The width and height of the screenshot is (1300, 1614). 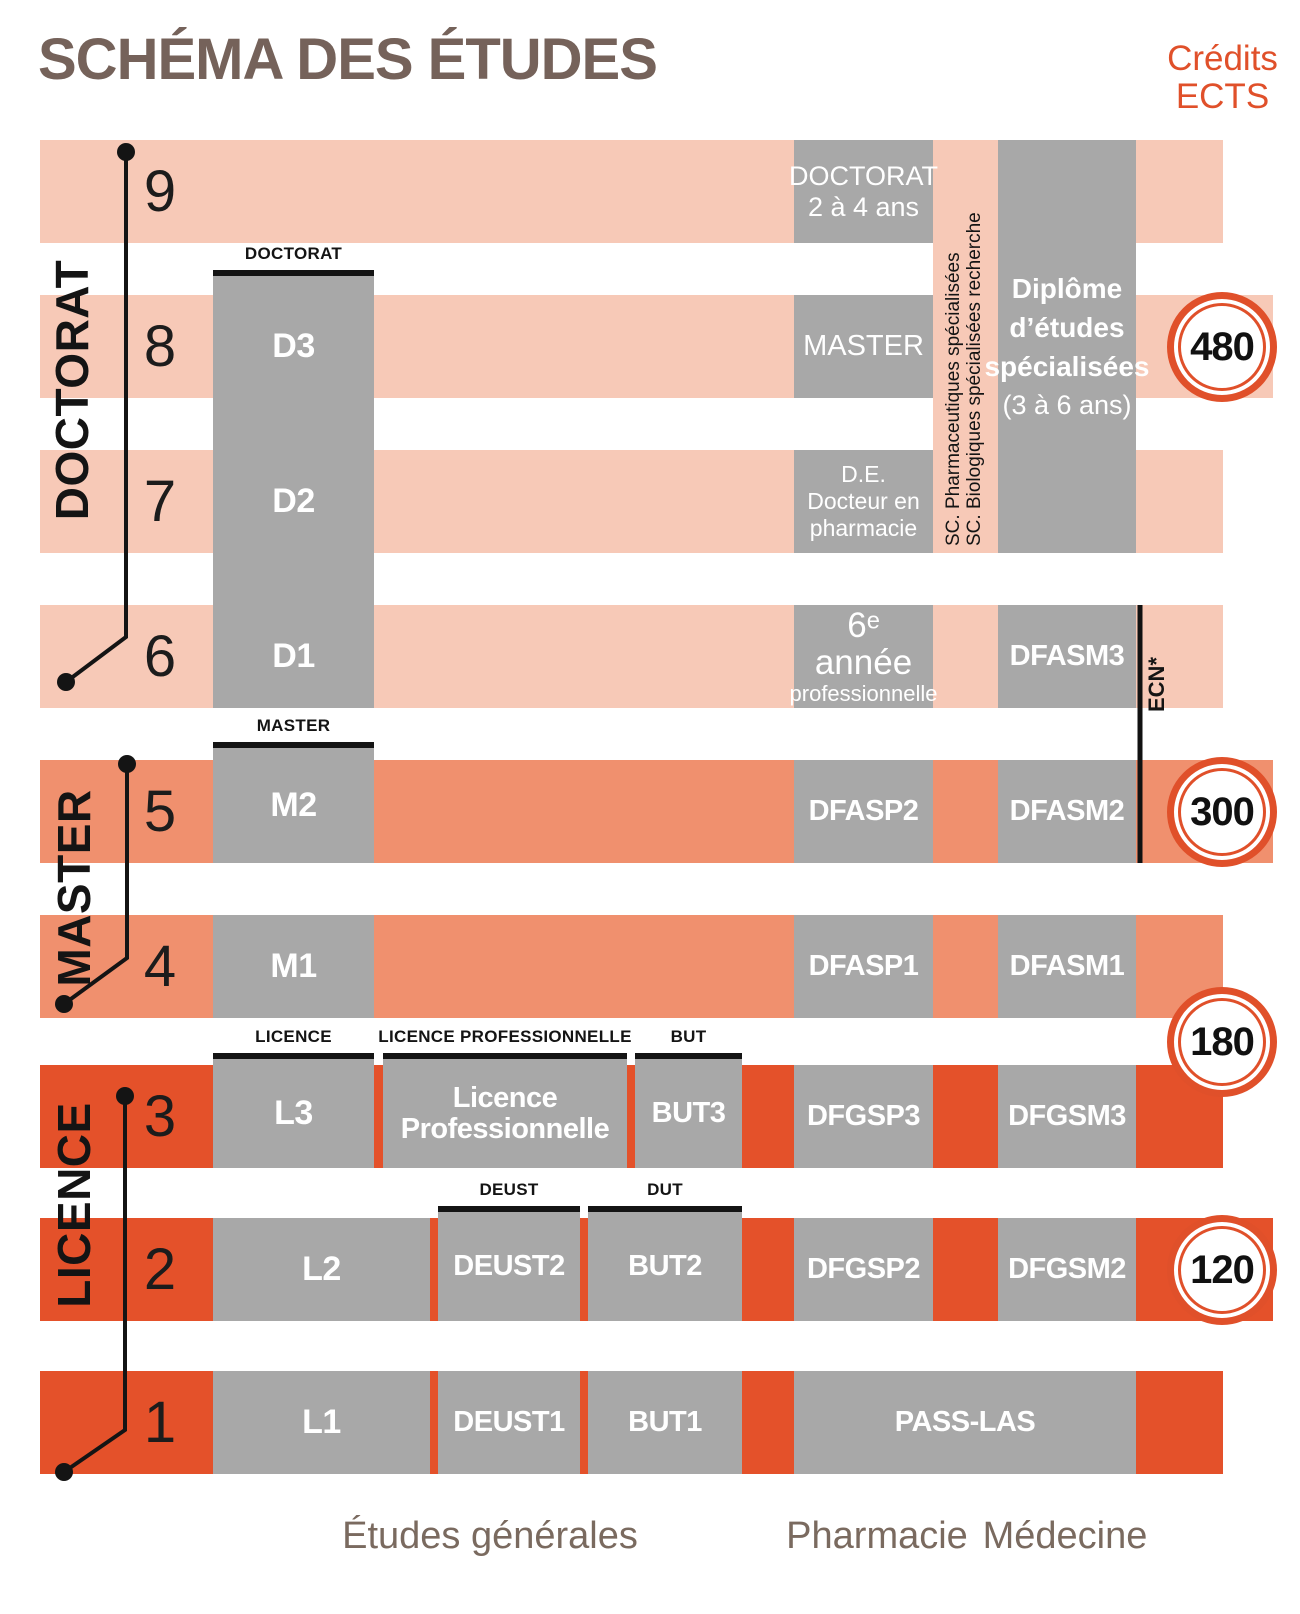 What do you see at coordinates (1222, 58) in the screenshot?
I see `credits-line1: Crédits` at bounding box center [1222, 58].